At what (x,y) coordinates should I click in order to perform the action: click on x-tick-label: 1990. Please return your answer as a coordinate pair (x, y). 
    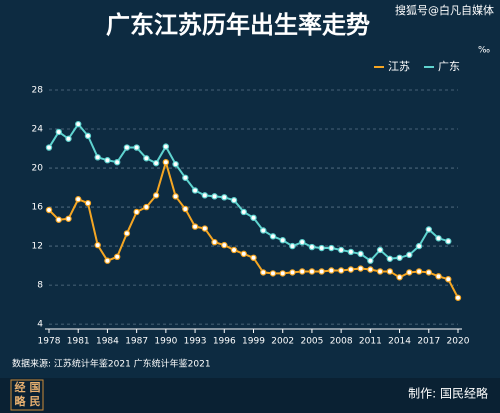
    Looking at the image, I should click on (165, 342).